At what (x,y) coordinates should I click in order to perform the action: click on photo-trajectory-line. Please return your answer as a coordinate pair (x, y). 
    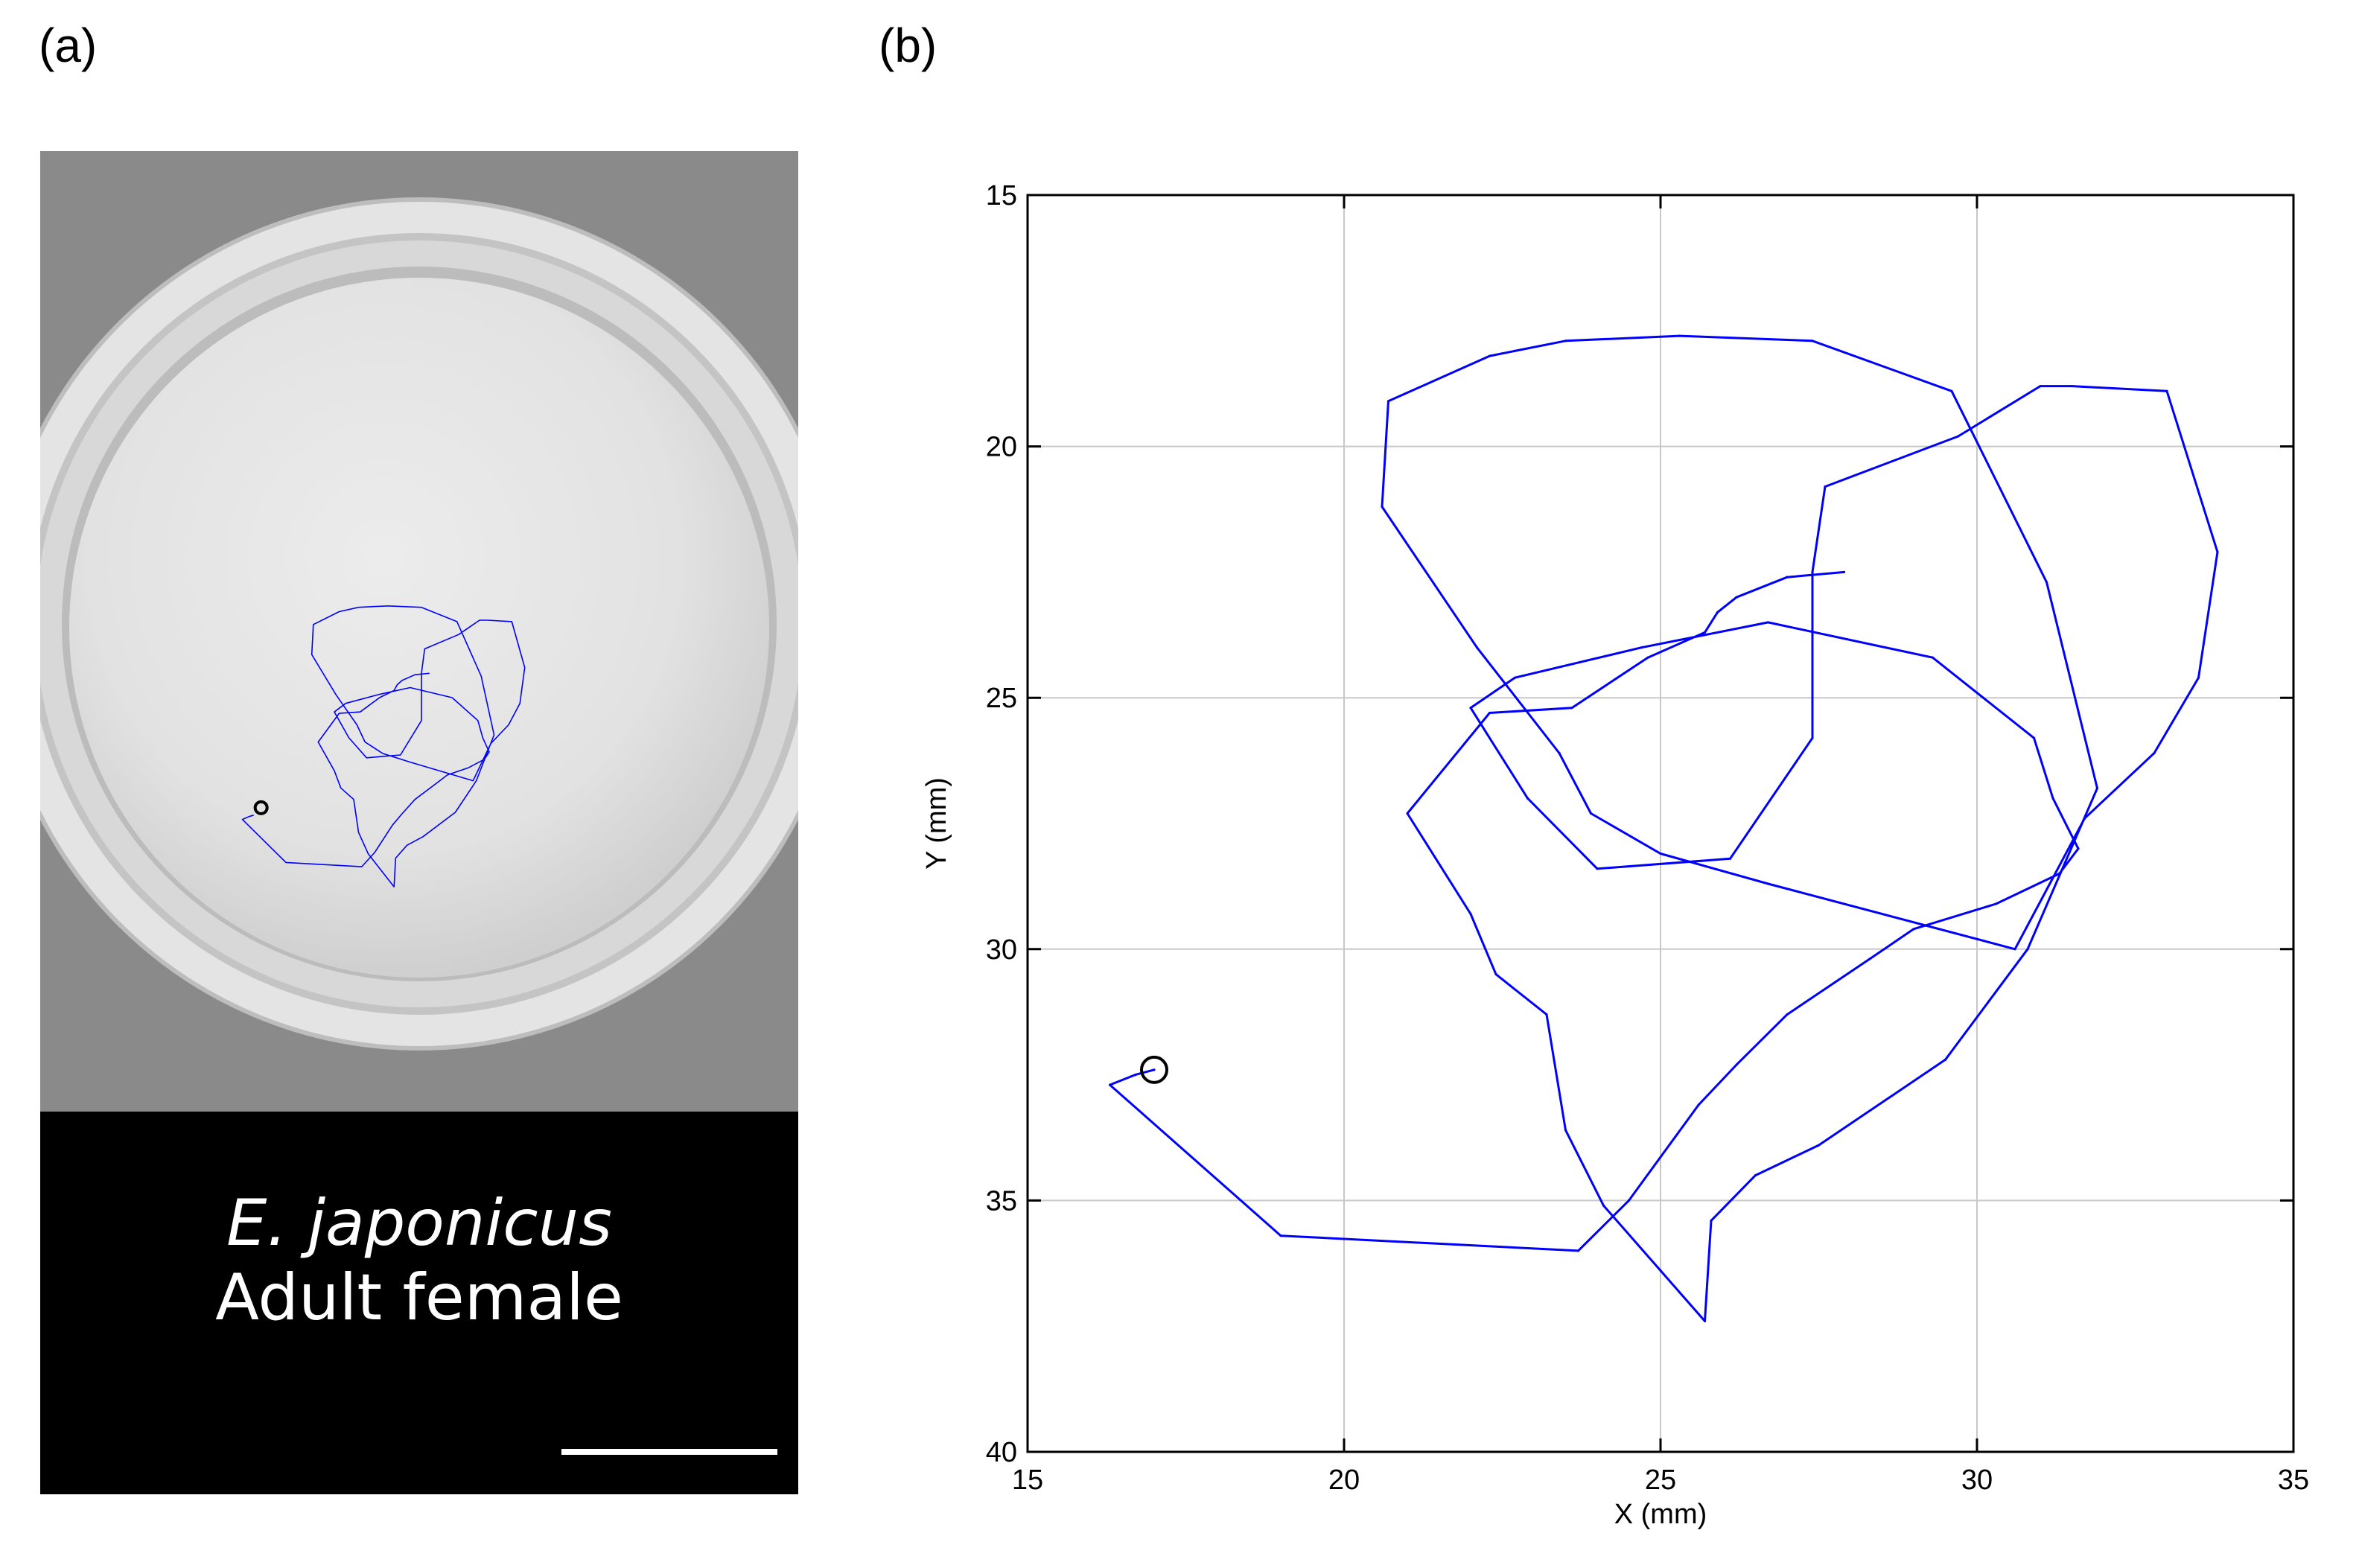
    Looking at the image, I should click on (383, 746).